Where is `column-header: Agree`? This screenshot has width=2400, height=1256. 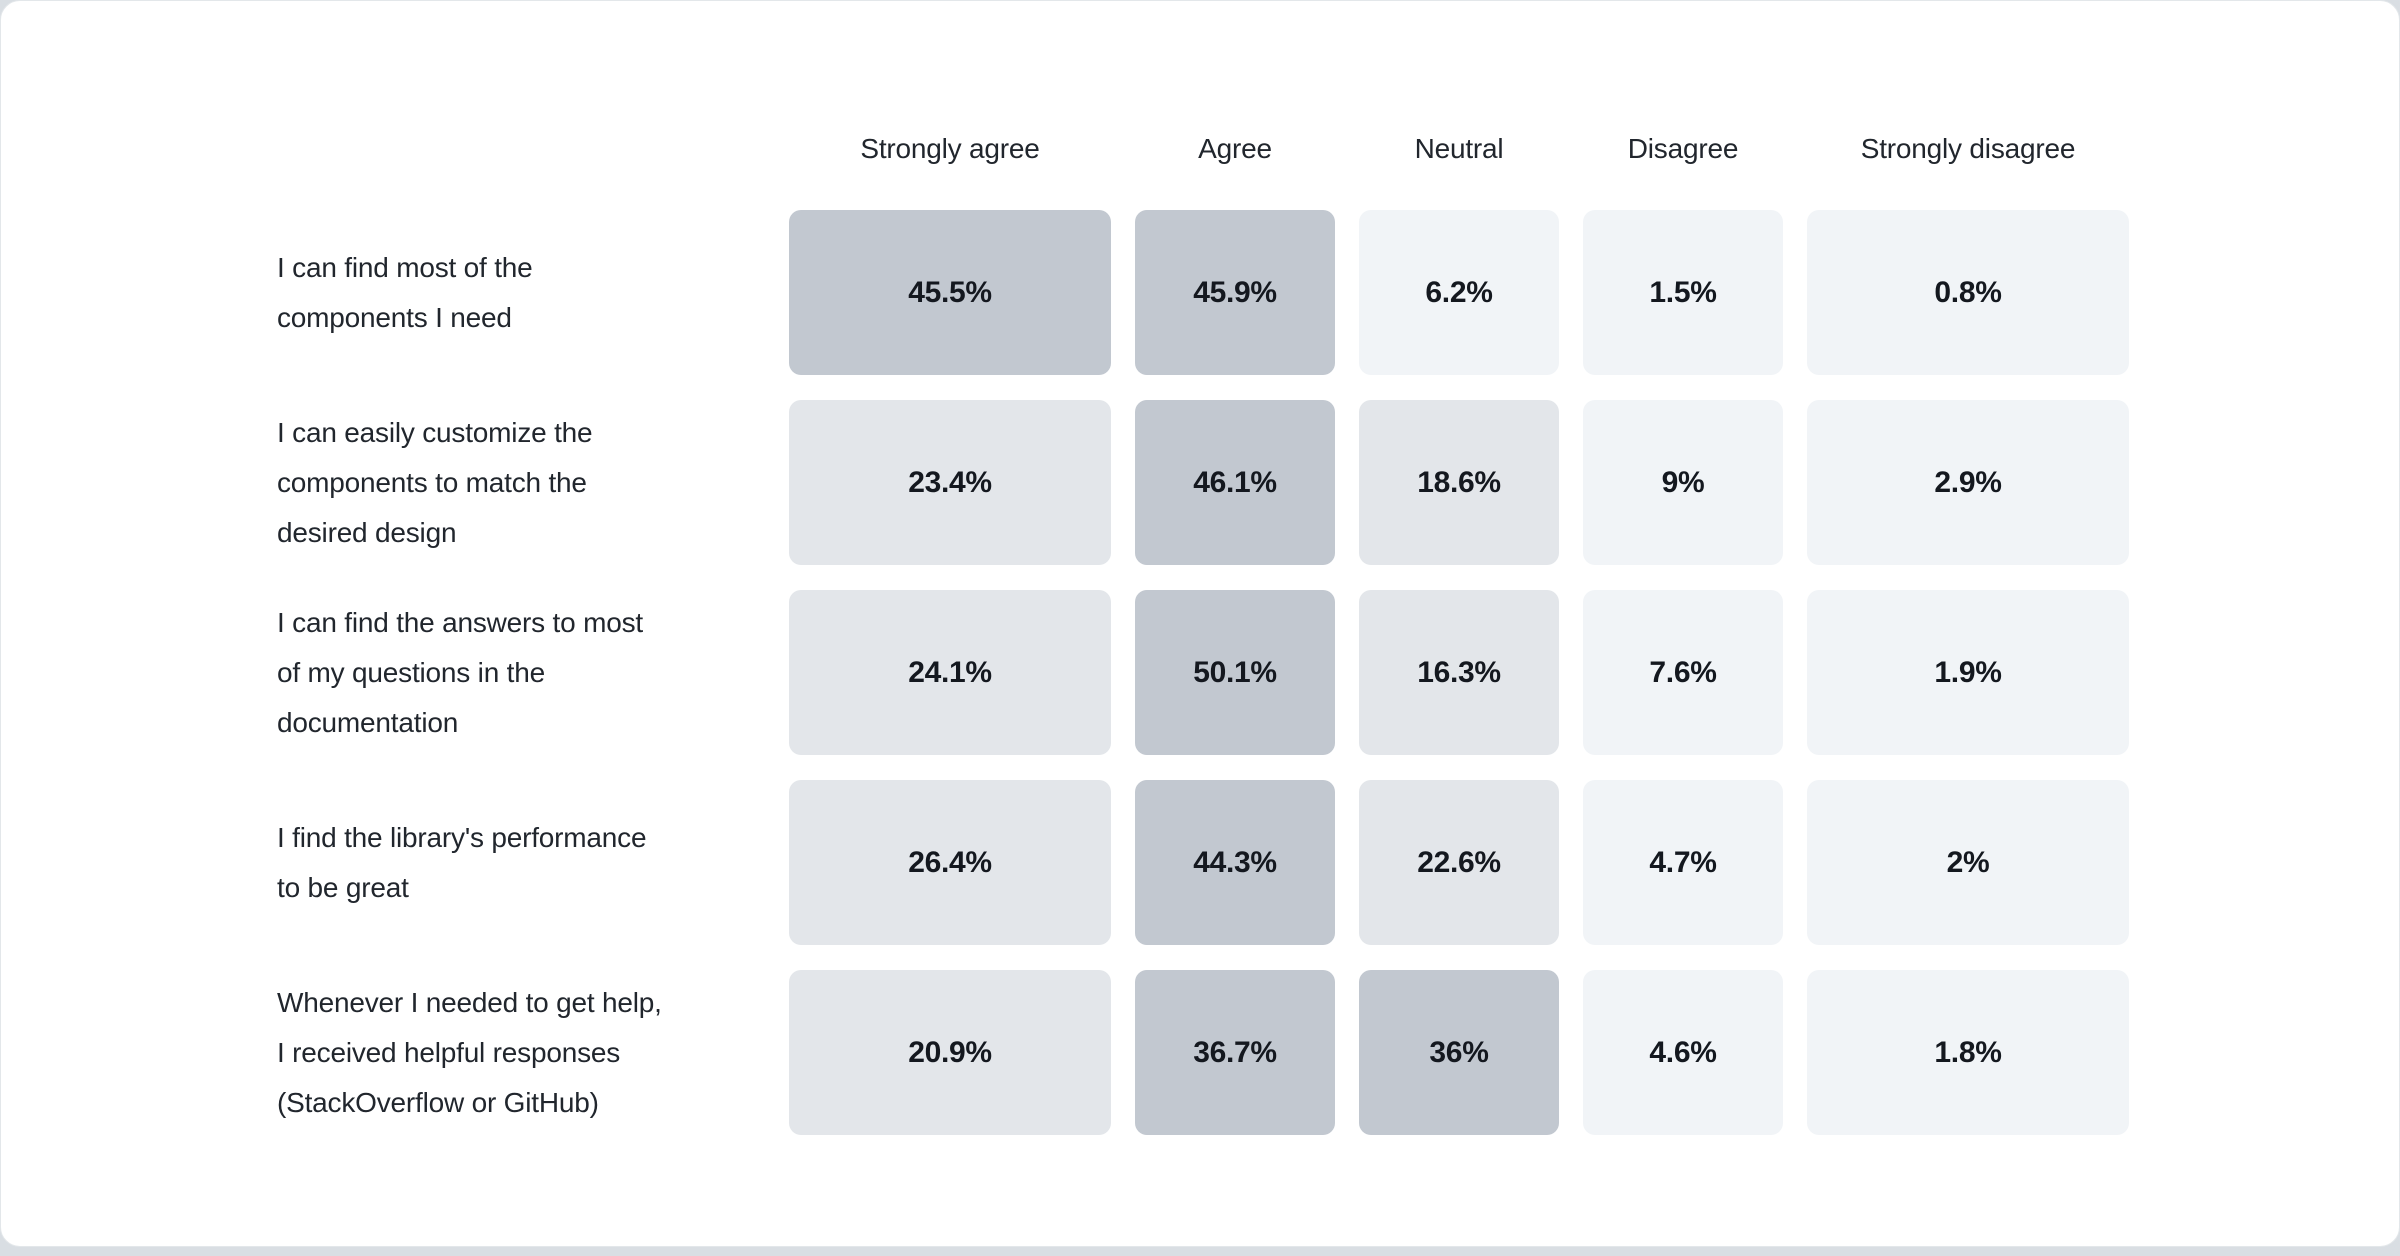 column-header: Agree is located at coordinates (1235, 148).